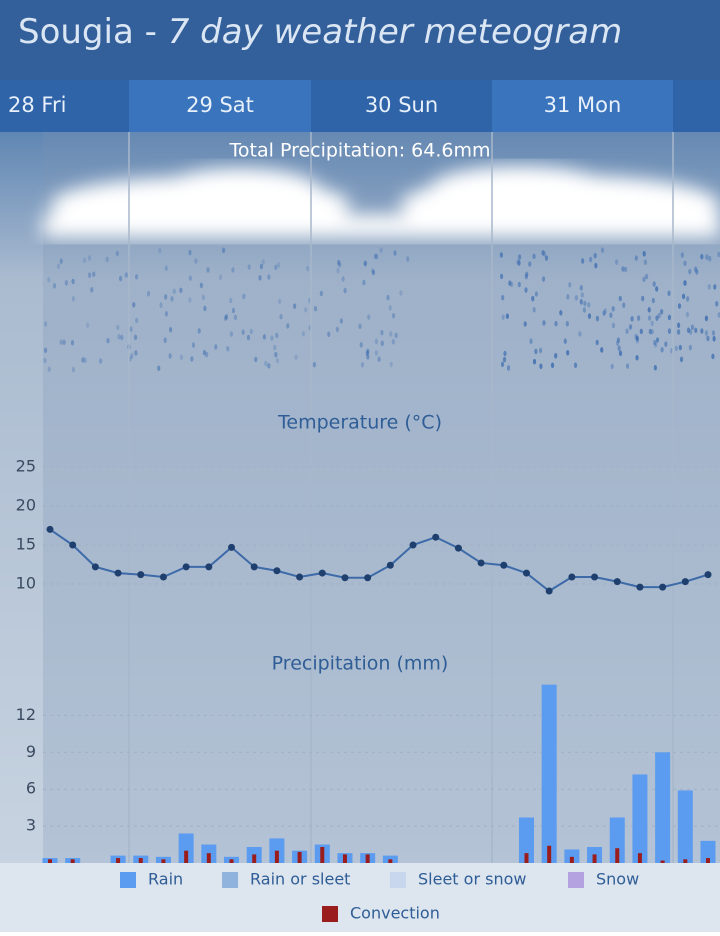  Describe the element at coordinates (26, 583) in the screenshot. I see `y-tick-label: 10` at that location.